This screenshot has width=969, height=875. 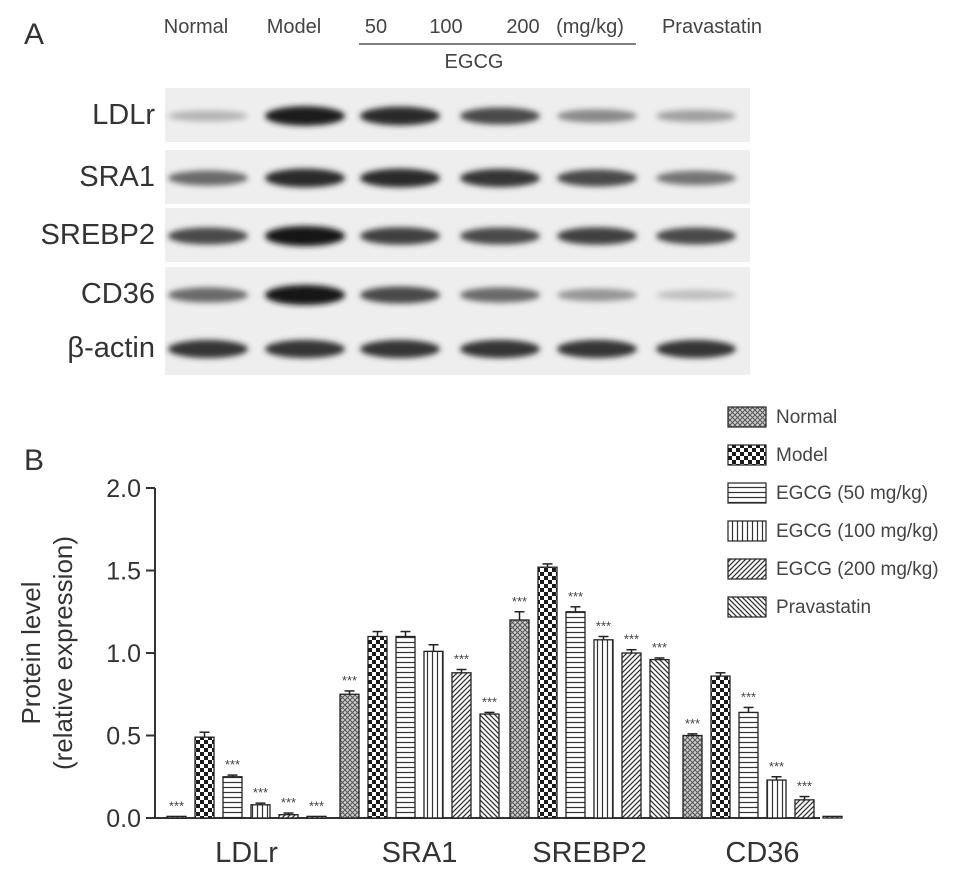 I want to click on legend-item-model: Model, so click(x=777, y=455).